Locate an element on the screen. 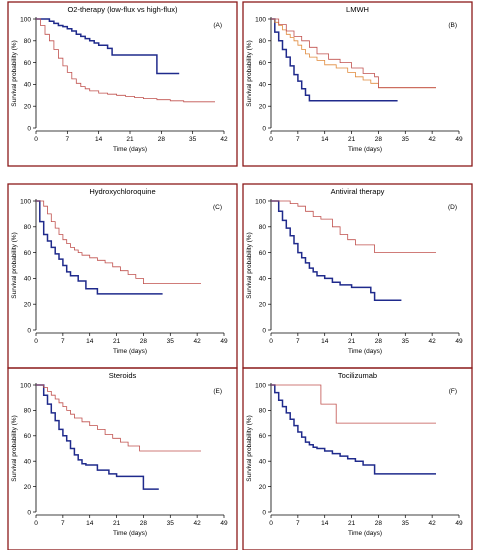 This screenshot has height=550, width=479. panel-label: (F) is located at coordinates (453, 391).